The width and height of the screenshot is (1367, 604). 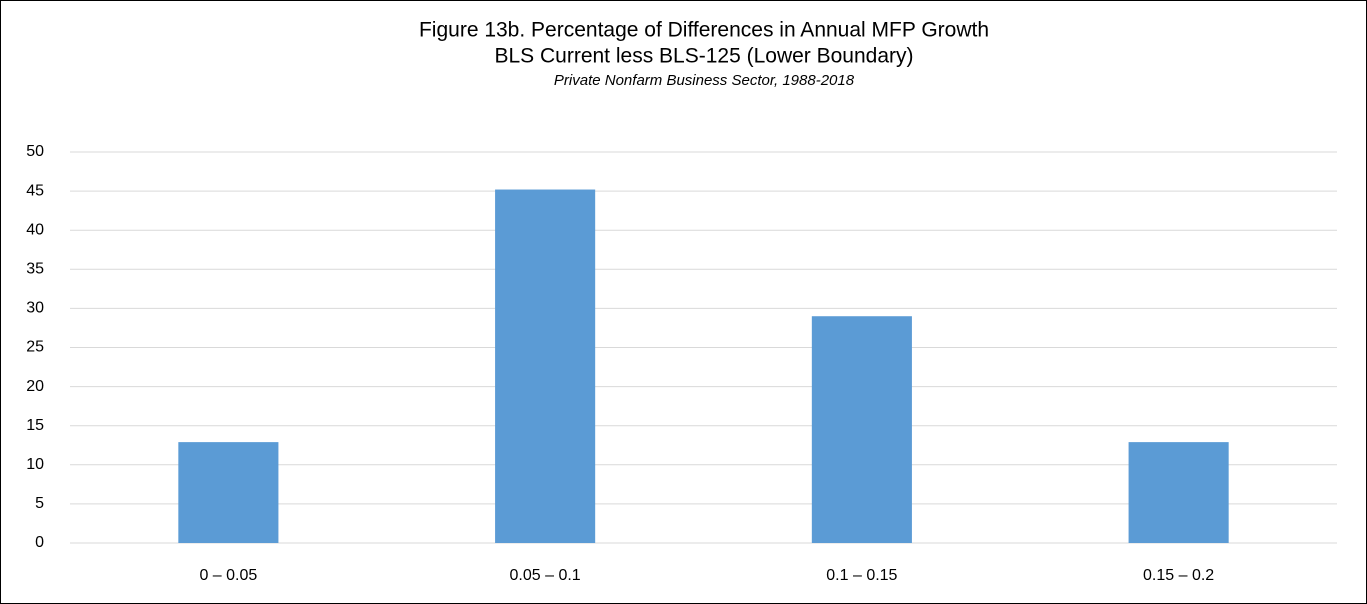 I want to click on y-tick-label: 45, so click(x=35, y=190).